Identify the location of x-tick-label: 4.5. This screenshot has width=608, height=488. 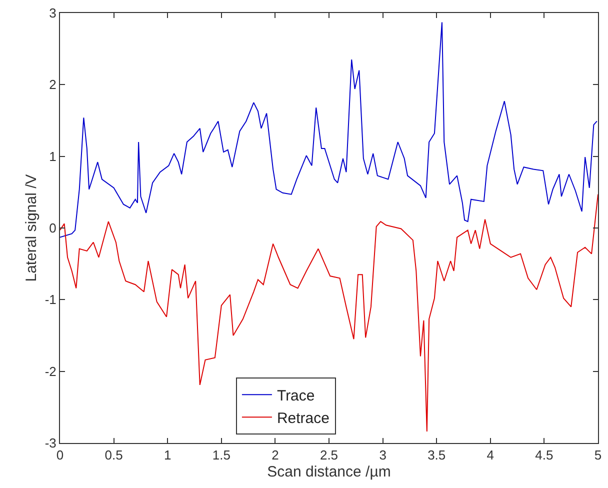
(544, 455).